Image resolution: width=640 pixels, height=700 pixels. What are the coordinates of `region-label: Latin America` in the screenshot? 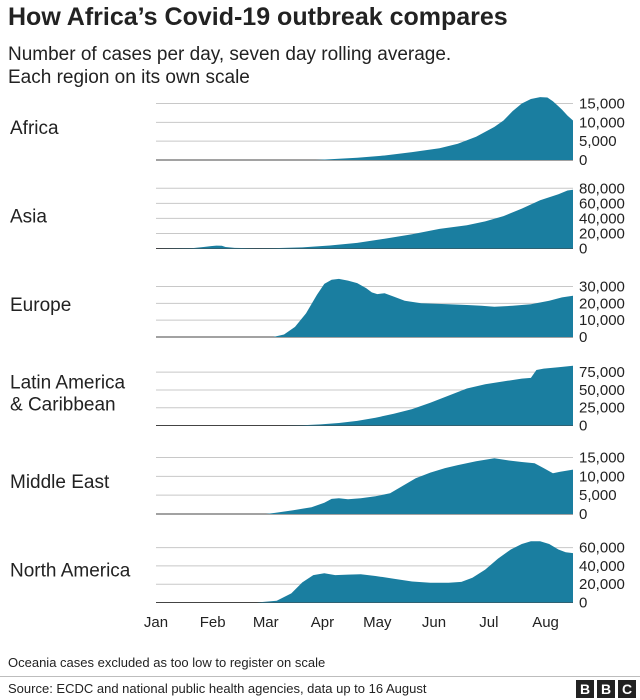 It's located at (68, 383).